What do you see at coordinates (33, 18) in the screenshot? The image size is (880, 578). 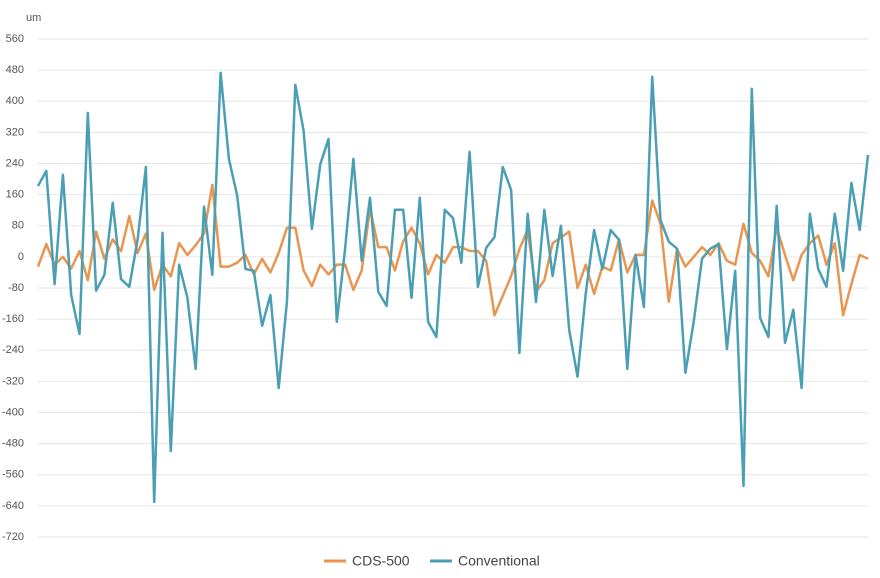 I see `y-axis-label: um` at bounding box center [33, 18].